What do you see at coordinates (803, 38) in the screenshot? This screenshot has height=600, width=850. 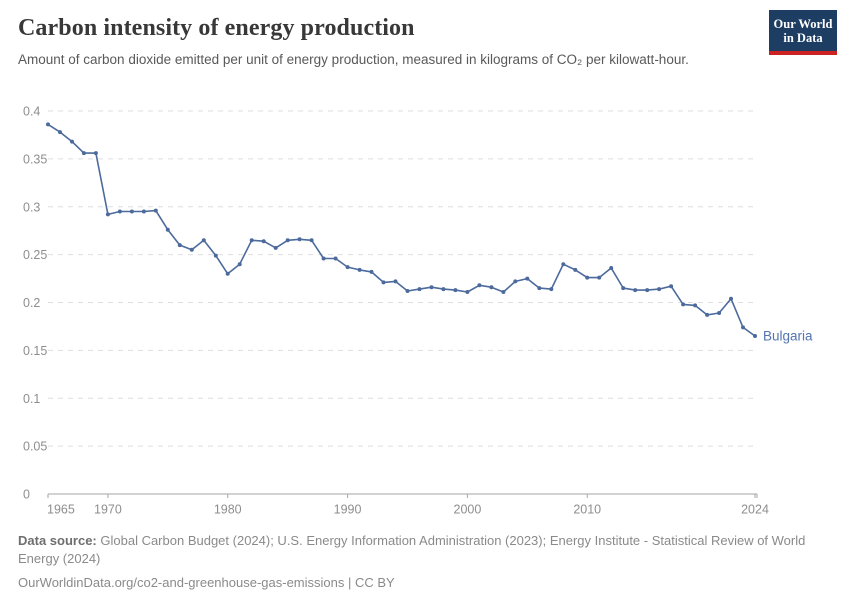 I see `owid-logo-line2: in Data` at bounding box center [803, 38].